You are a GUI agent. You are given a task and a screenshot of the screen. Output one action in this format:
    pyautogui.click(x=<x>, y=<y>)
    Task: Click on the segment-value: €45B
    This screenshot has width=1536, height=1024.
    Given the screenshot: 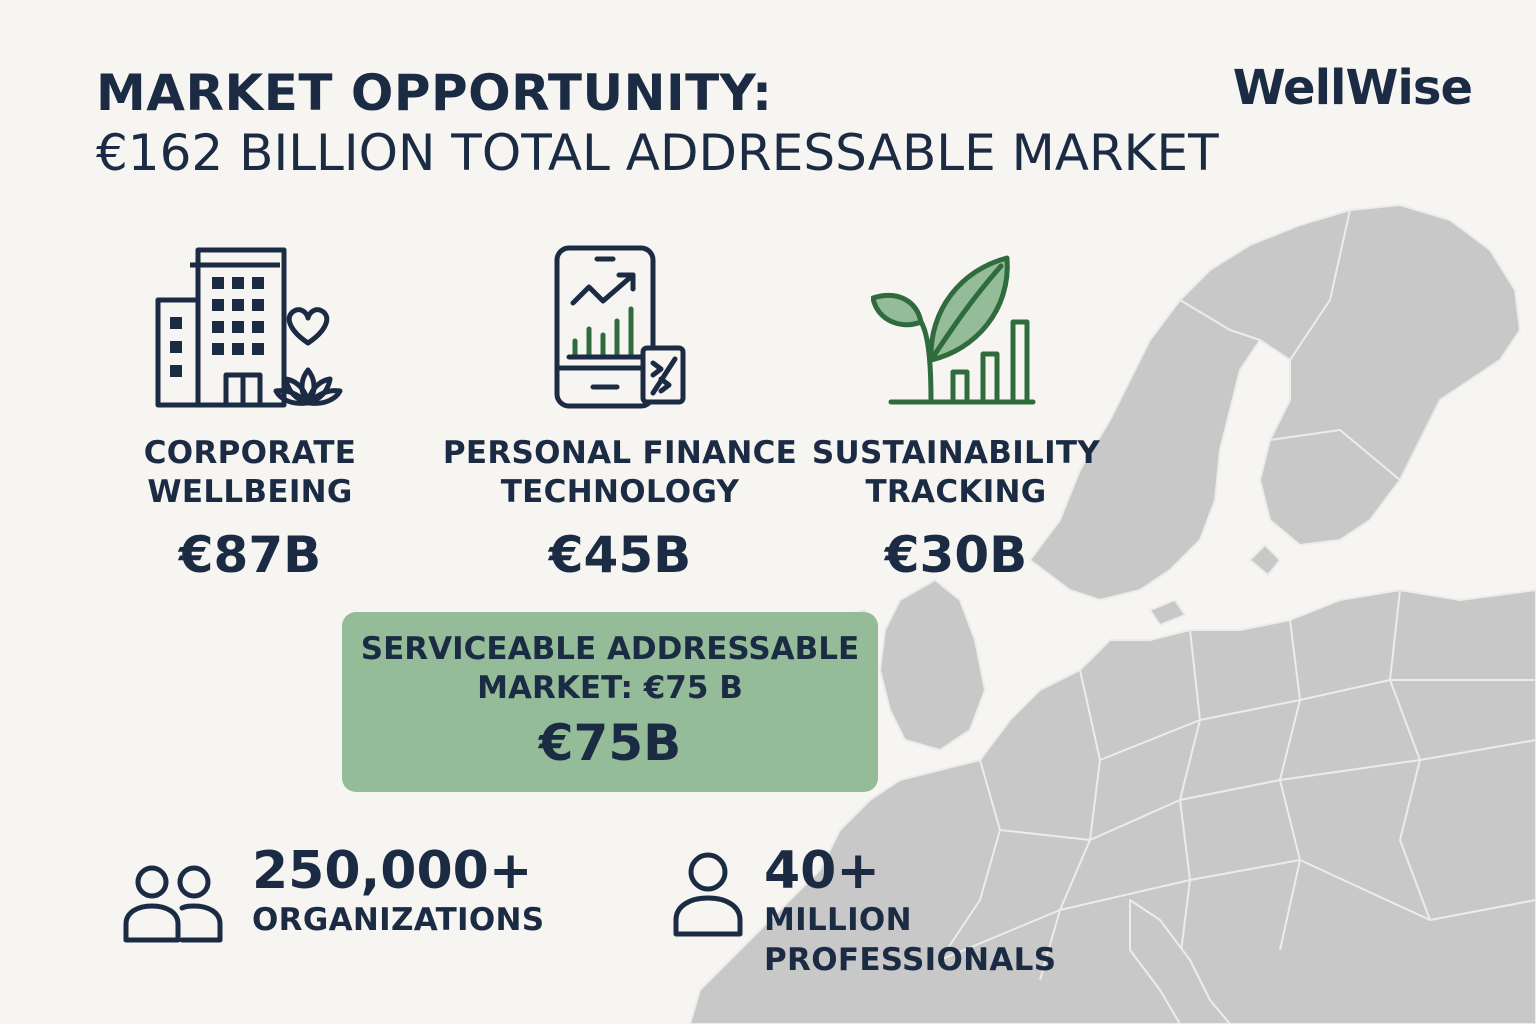 What is the action you would take?
    pyautogui.click(x=620, y=555)
    